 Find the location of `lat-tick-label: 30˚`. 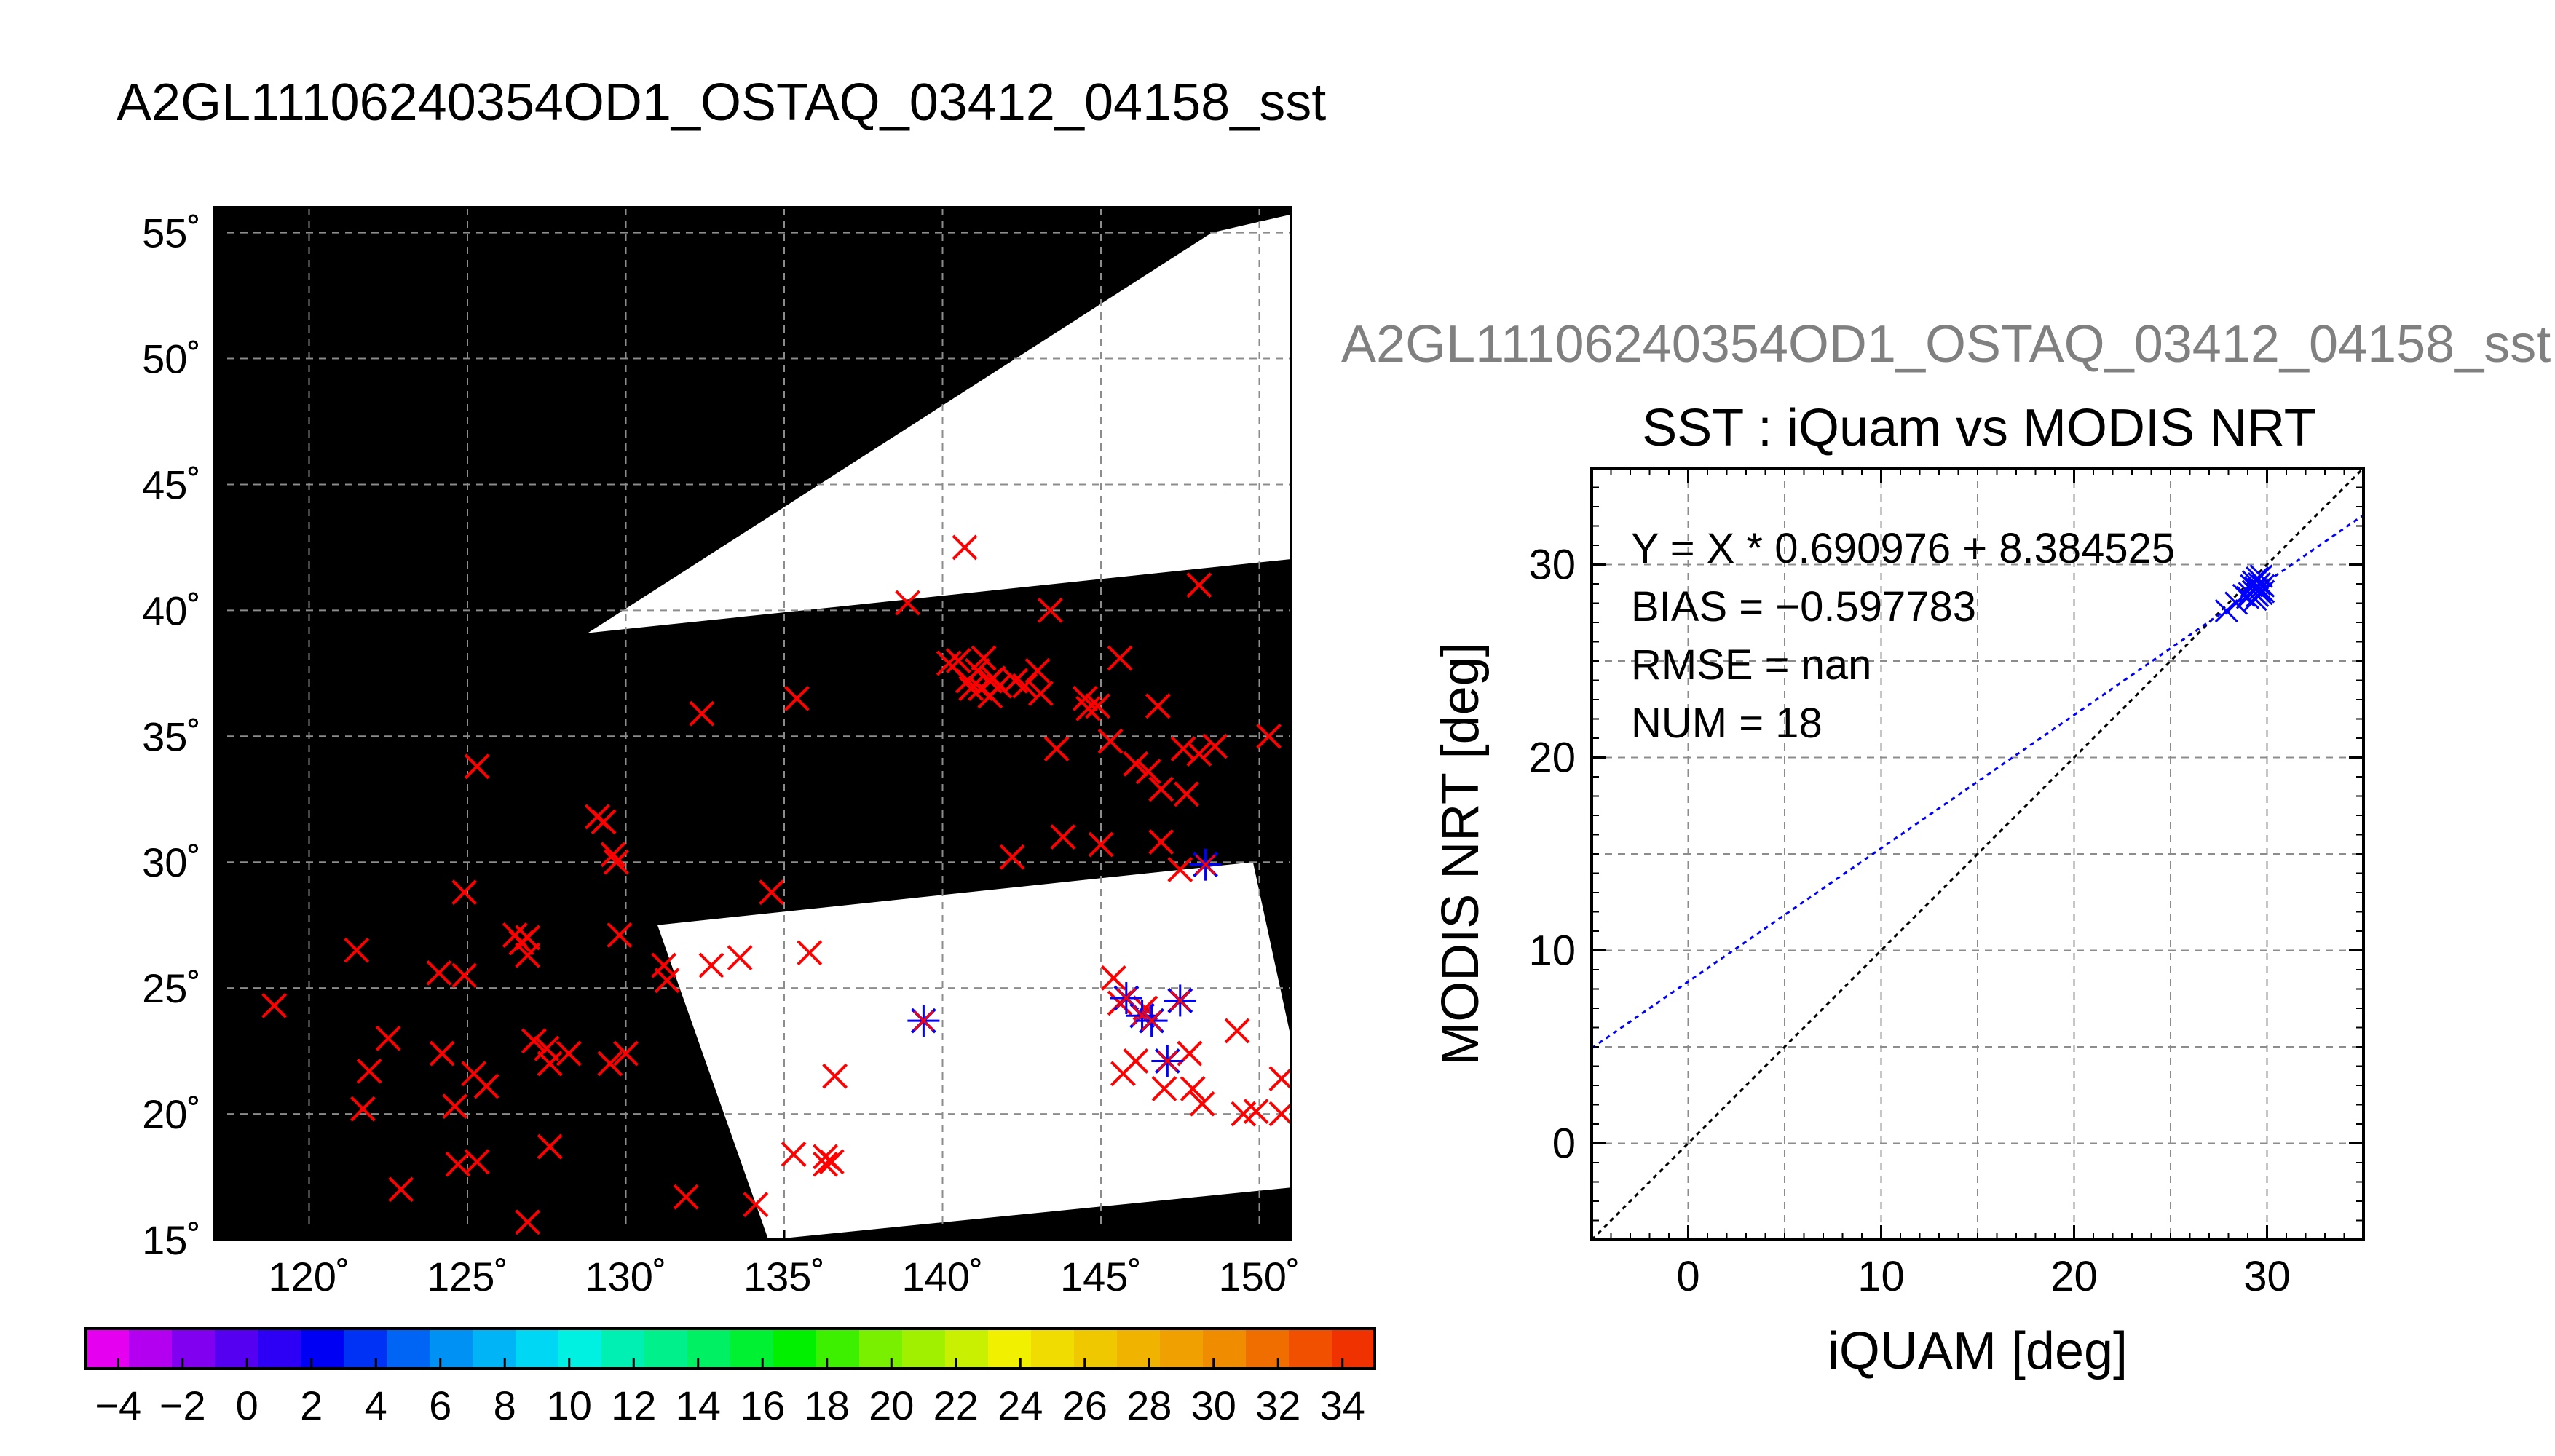

lat-tick-label: 30˚ is located at coordinates (171, 862).